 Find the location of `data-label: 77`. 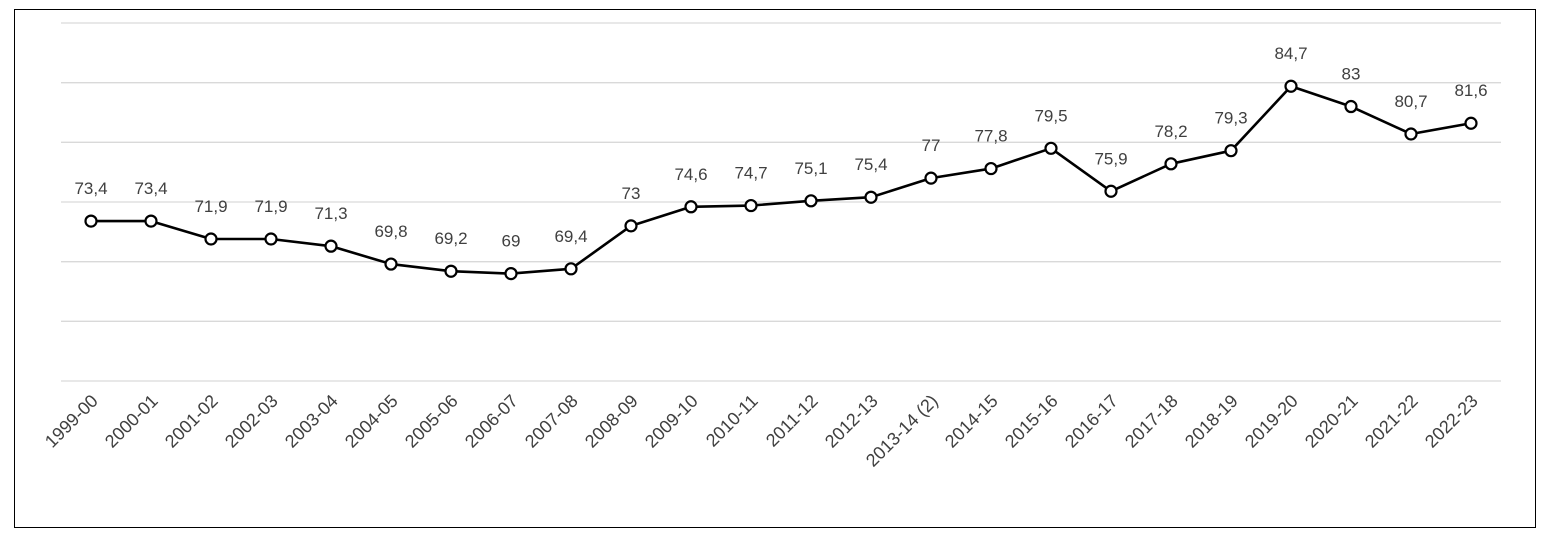

data-label: 77 is located at coordinates (931, 145).